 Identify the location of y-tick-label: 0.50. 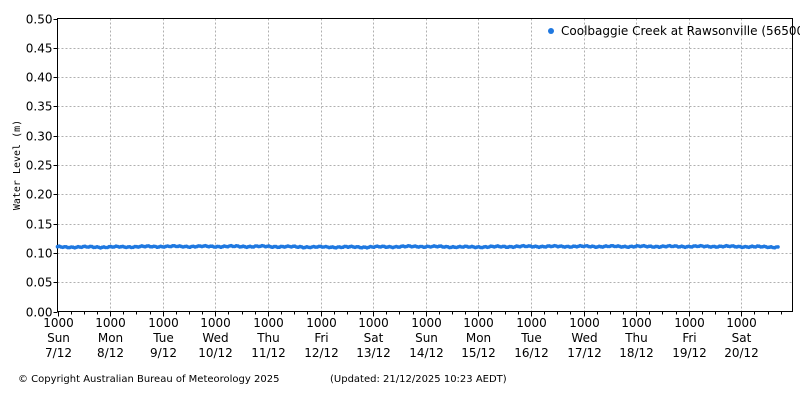
(39, 20).